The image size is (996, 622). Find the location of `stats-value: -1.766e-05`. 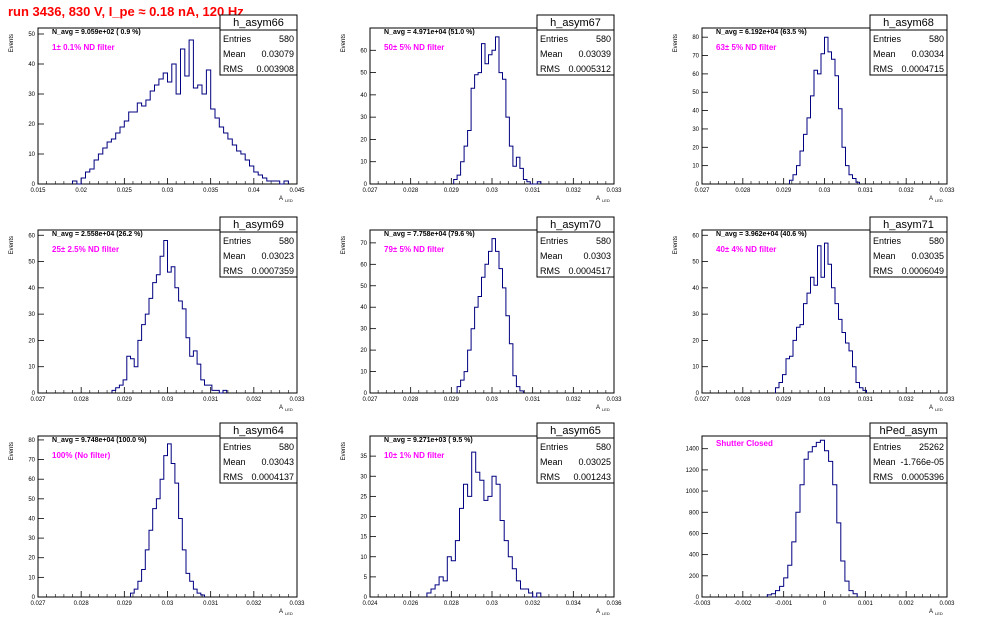

stats-value: -1.766e-05 is located at coordinates (922, 462).